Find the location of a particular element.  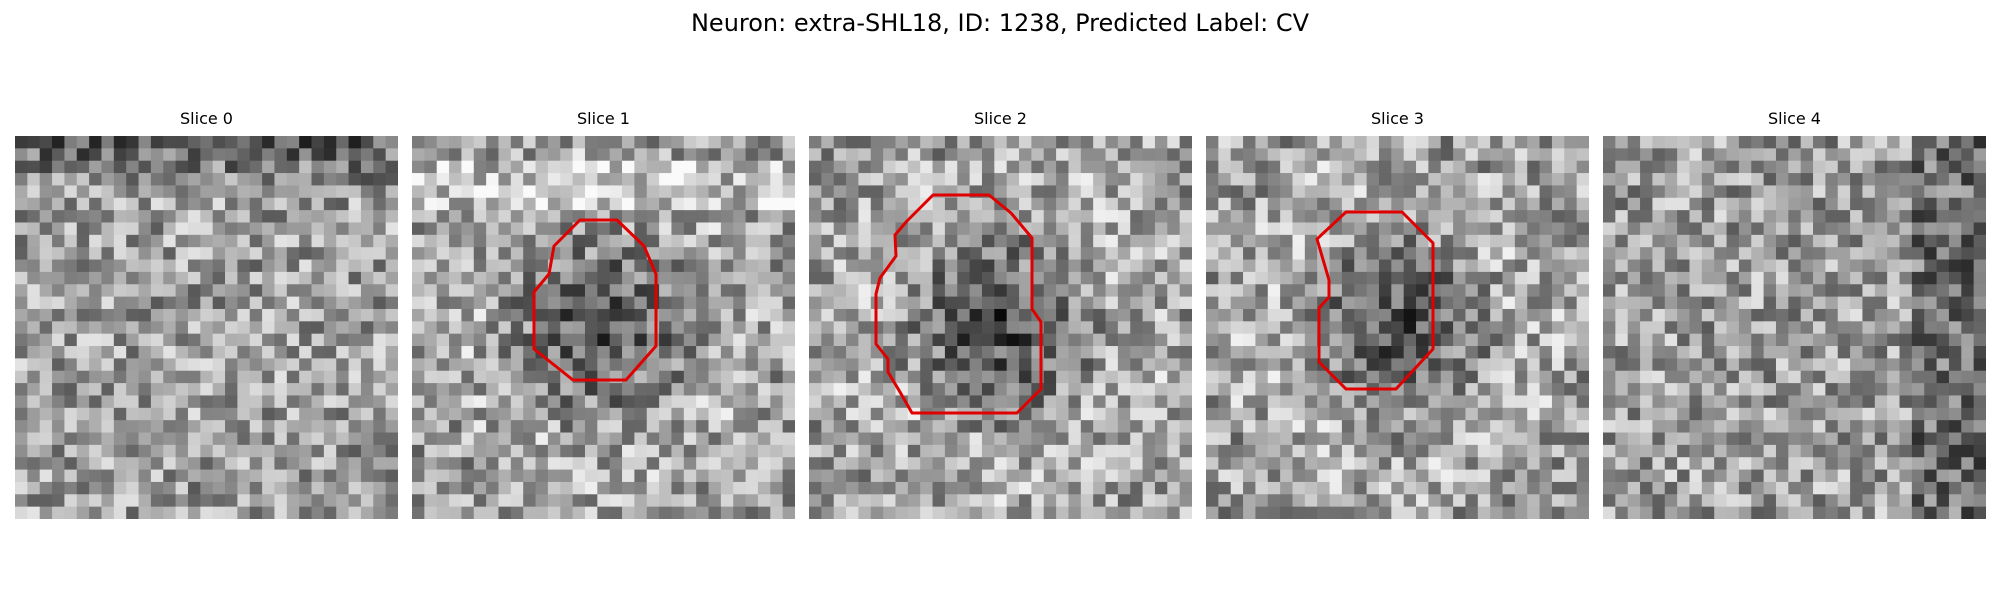

slice-title-1: Slice 1 is located at coordinates (603, 118).